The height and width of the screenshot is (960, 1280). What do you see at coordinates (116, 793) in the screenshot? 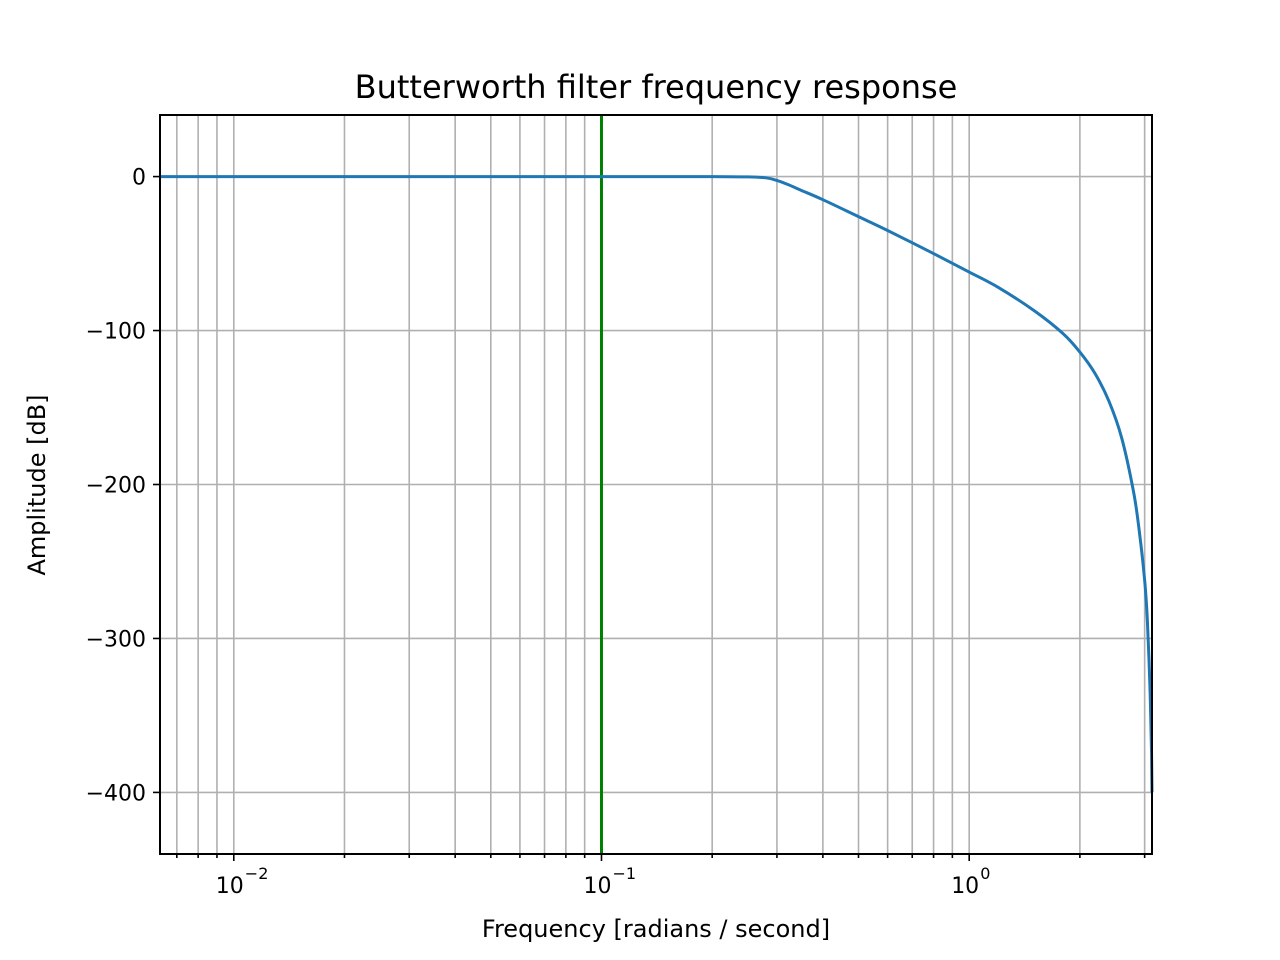
I see `y-tick-label: −400` at bounding box center [116, 793].